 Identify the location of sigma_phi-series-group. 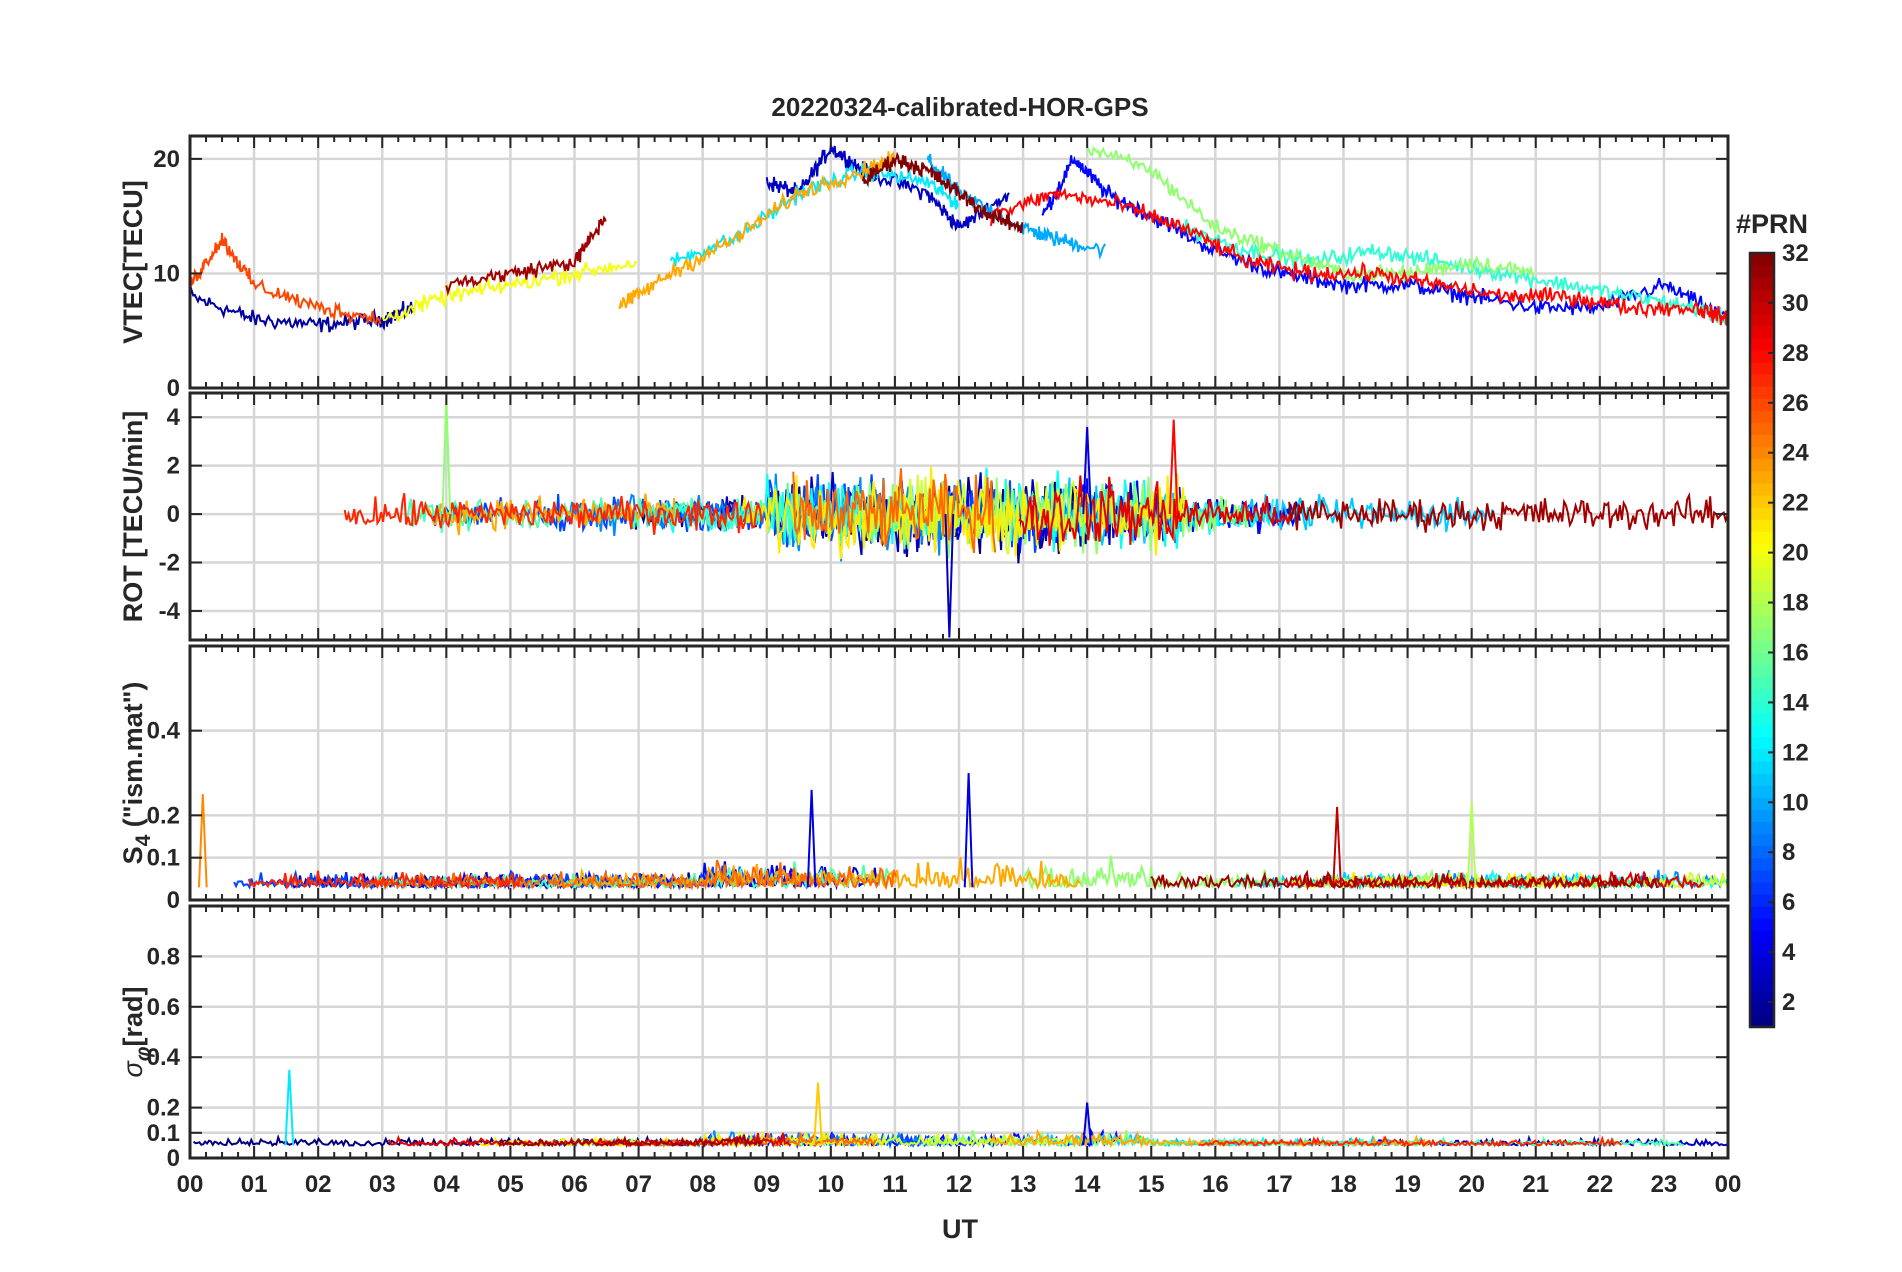
(960, 1109).